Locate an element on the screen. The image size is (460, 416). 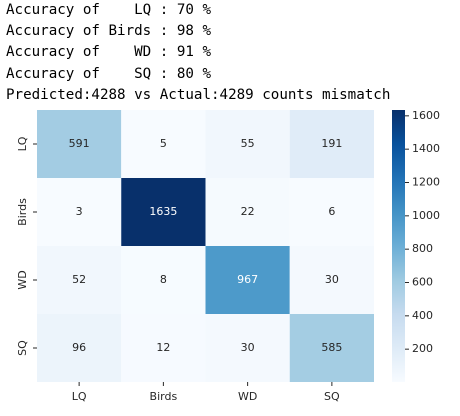
x-tick-label: SQ is located at coordinates (332, 396).